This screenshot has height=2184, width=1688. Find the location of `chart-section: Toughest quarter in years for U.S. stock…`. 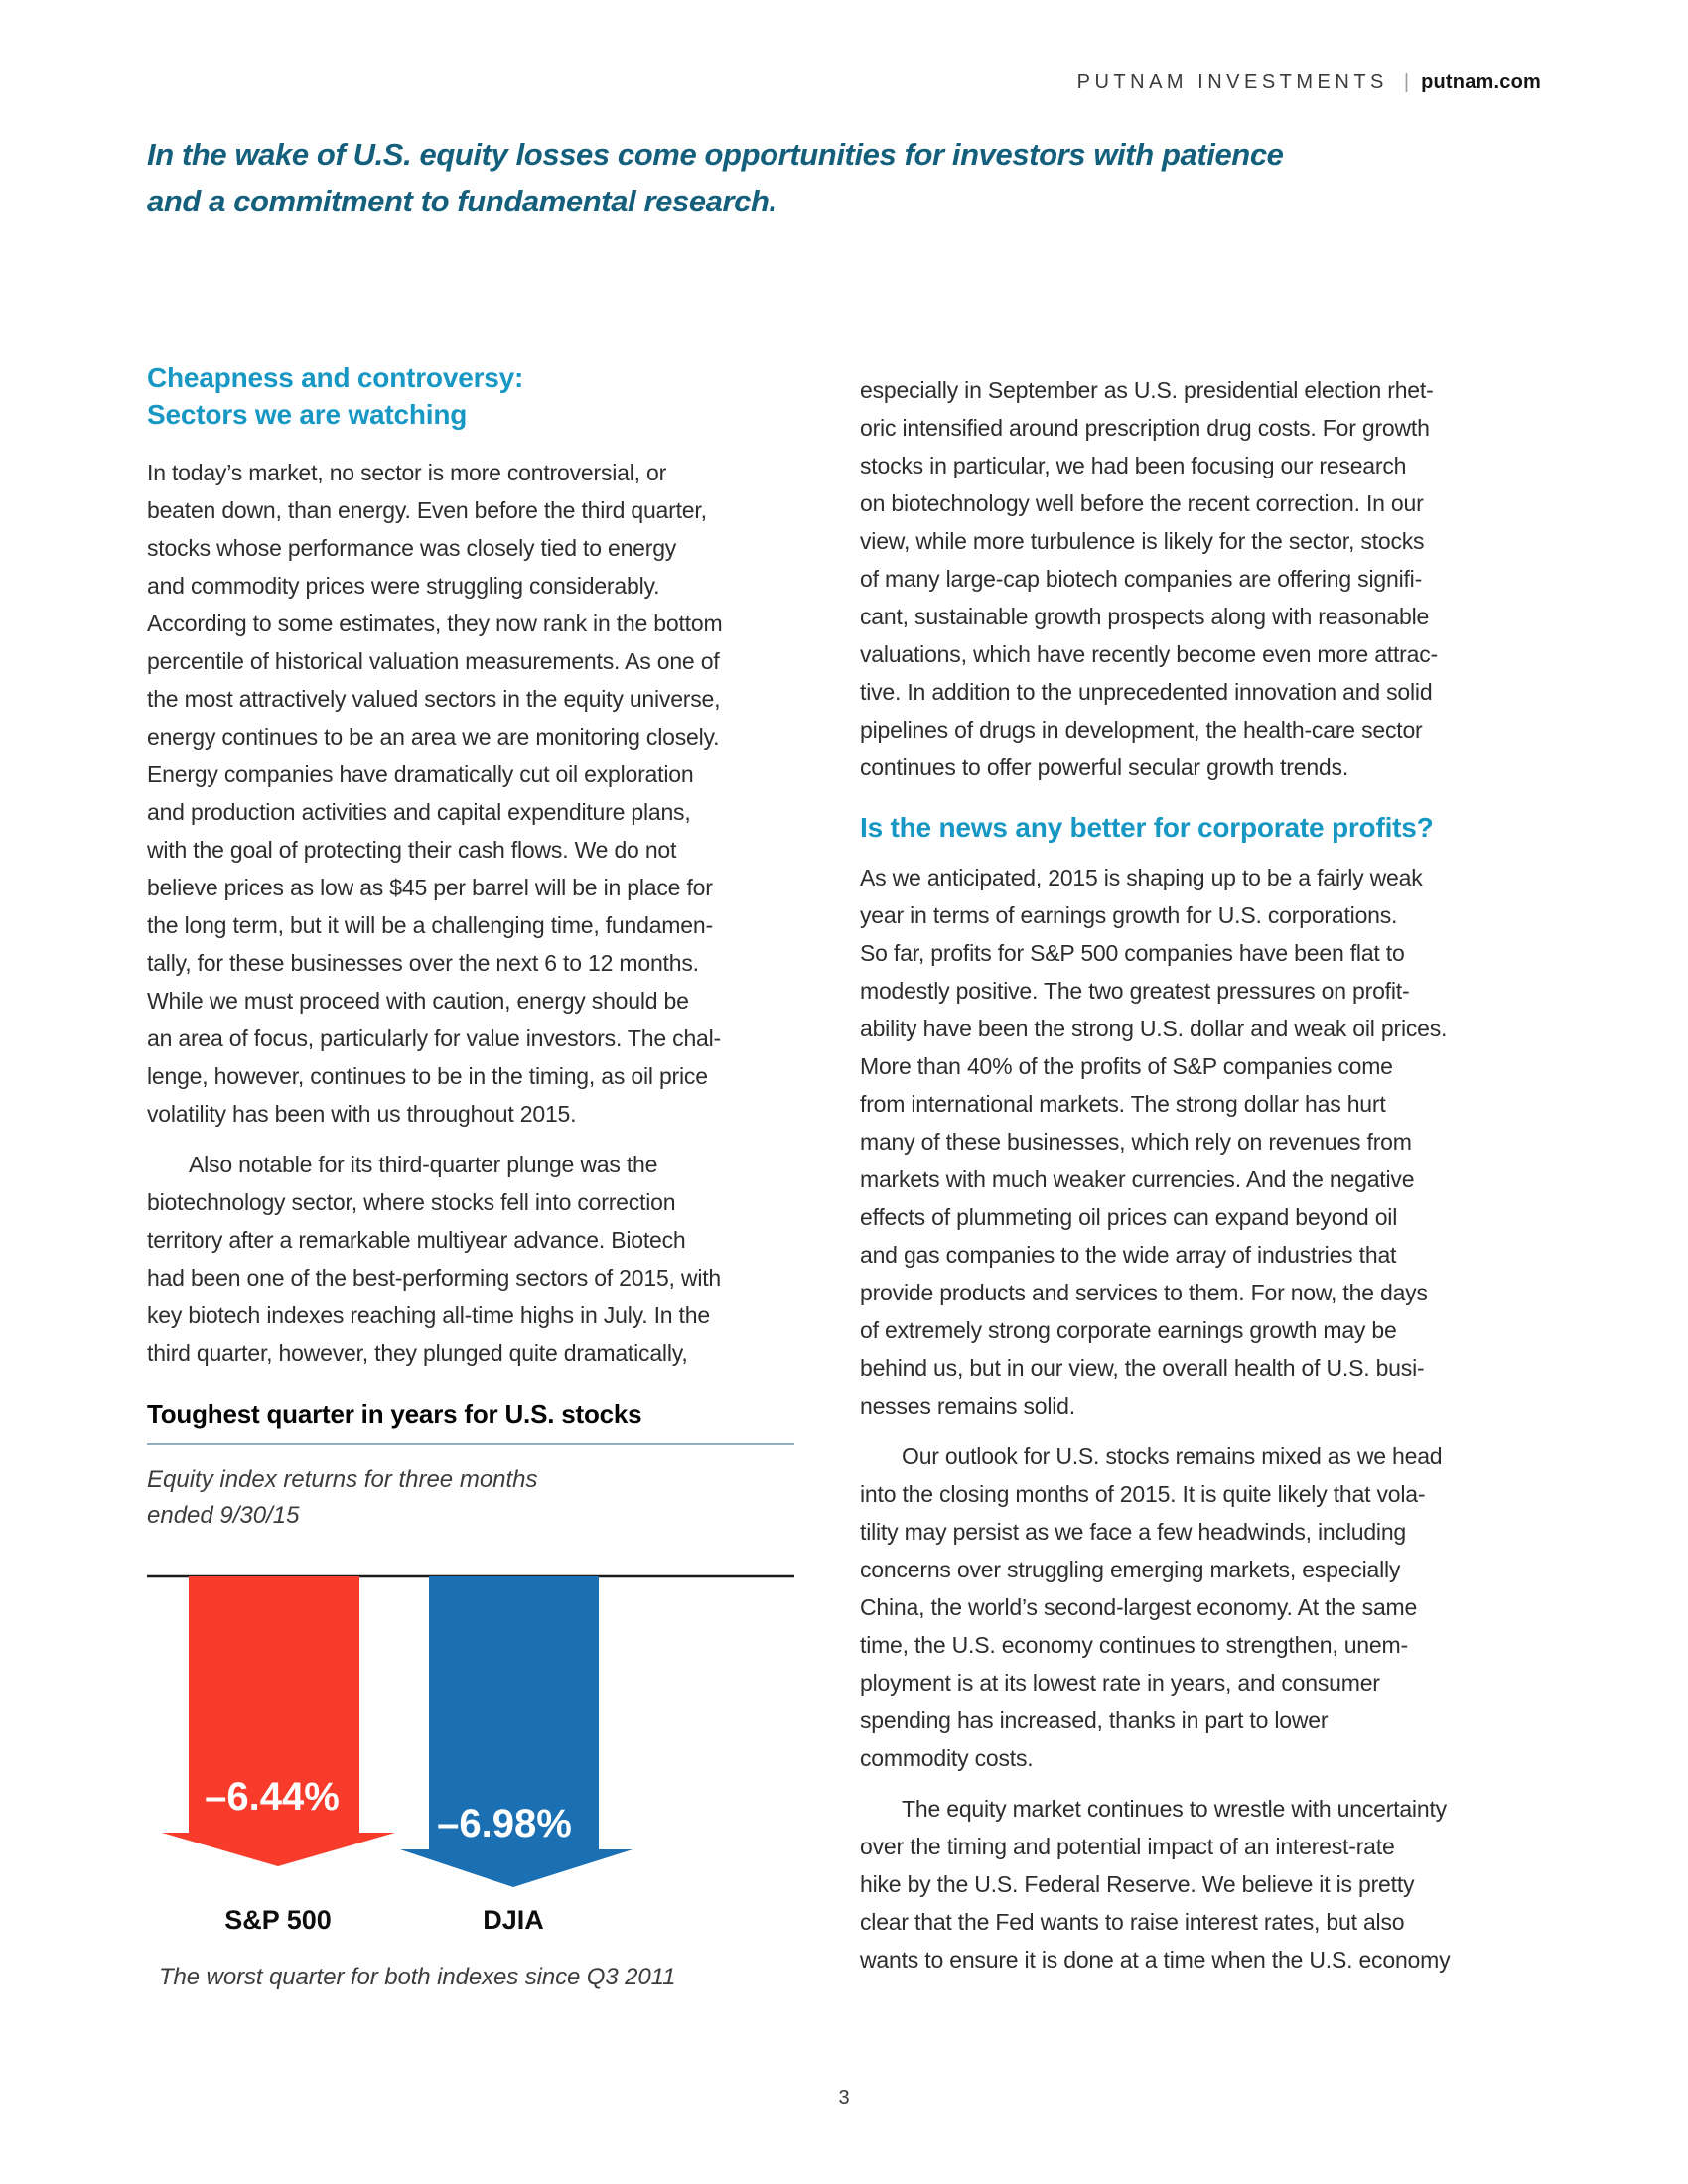

chart-section: Toughest quarter in years for U.S. stock… is located at coordinates (470, 1694).